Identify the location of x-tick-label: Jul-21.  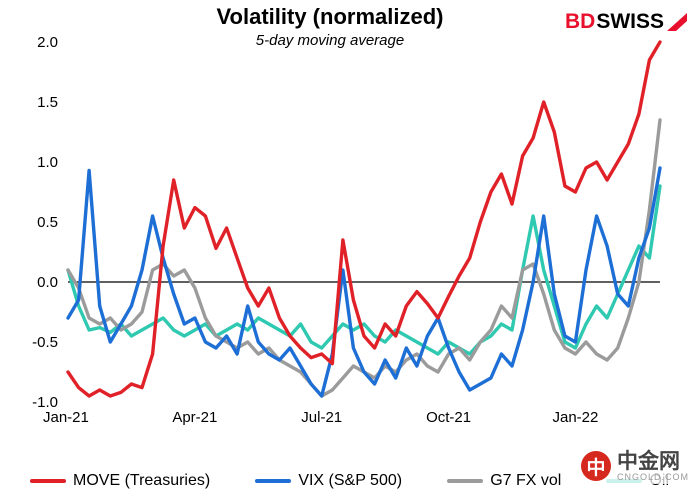
(321, 417).